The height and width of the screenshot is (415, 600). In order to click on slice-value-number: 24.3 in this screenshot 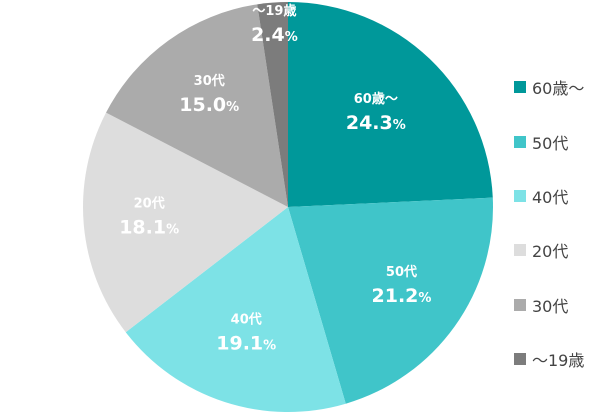, I will do `click(369, 123)`.